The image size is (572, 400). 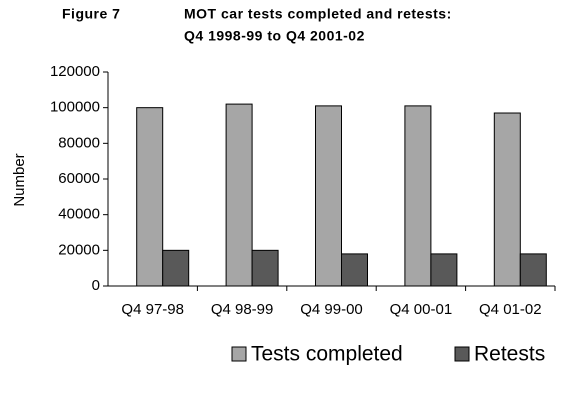 What do you see at coordinates (79, 249) in the screenshot?
I see `y-tick-label: 20000` at bounding box center [79, 249].